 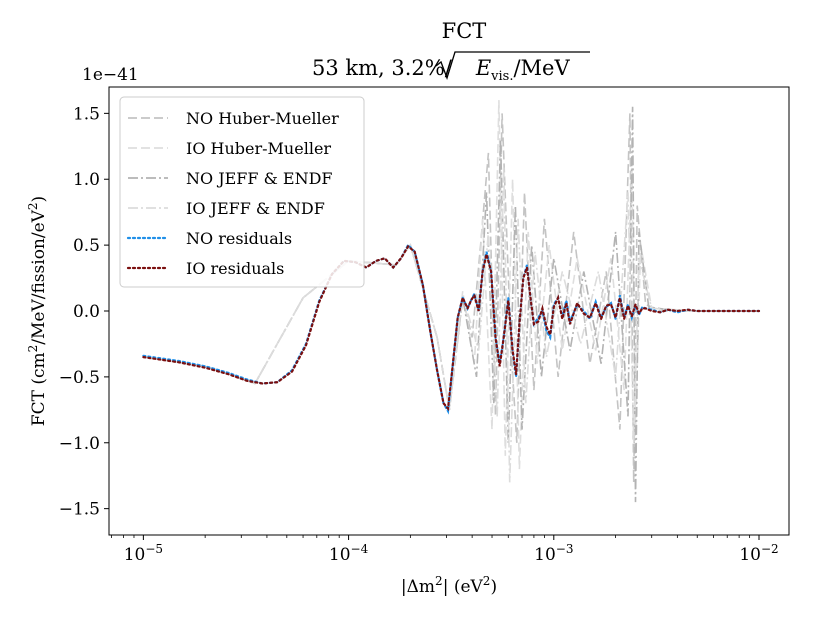 What do you see at coordinates (79, 378) in the screenshot?
I see `y-tick-label-5: −0.5` at bounding box center [79, 378].